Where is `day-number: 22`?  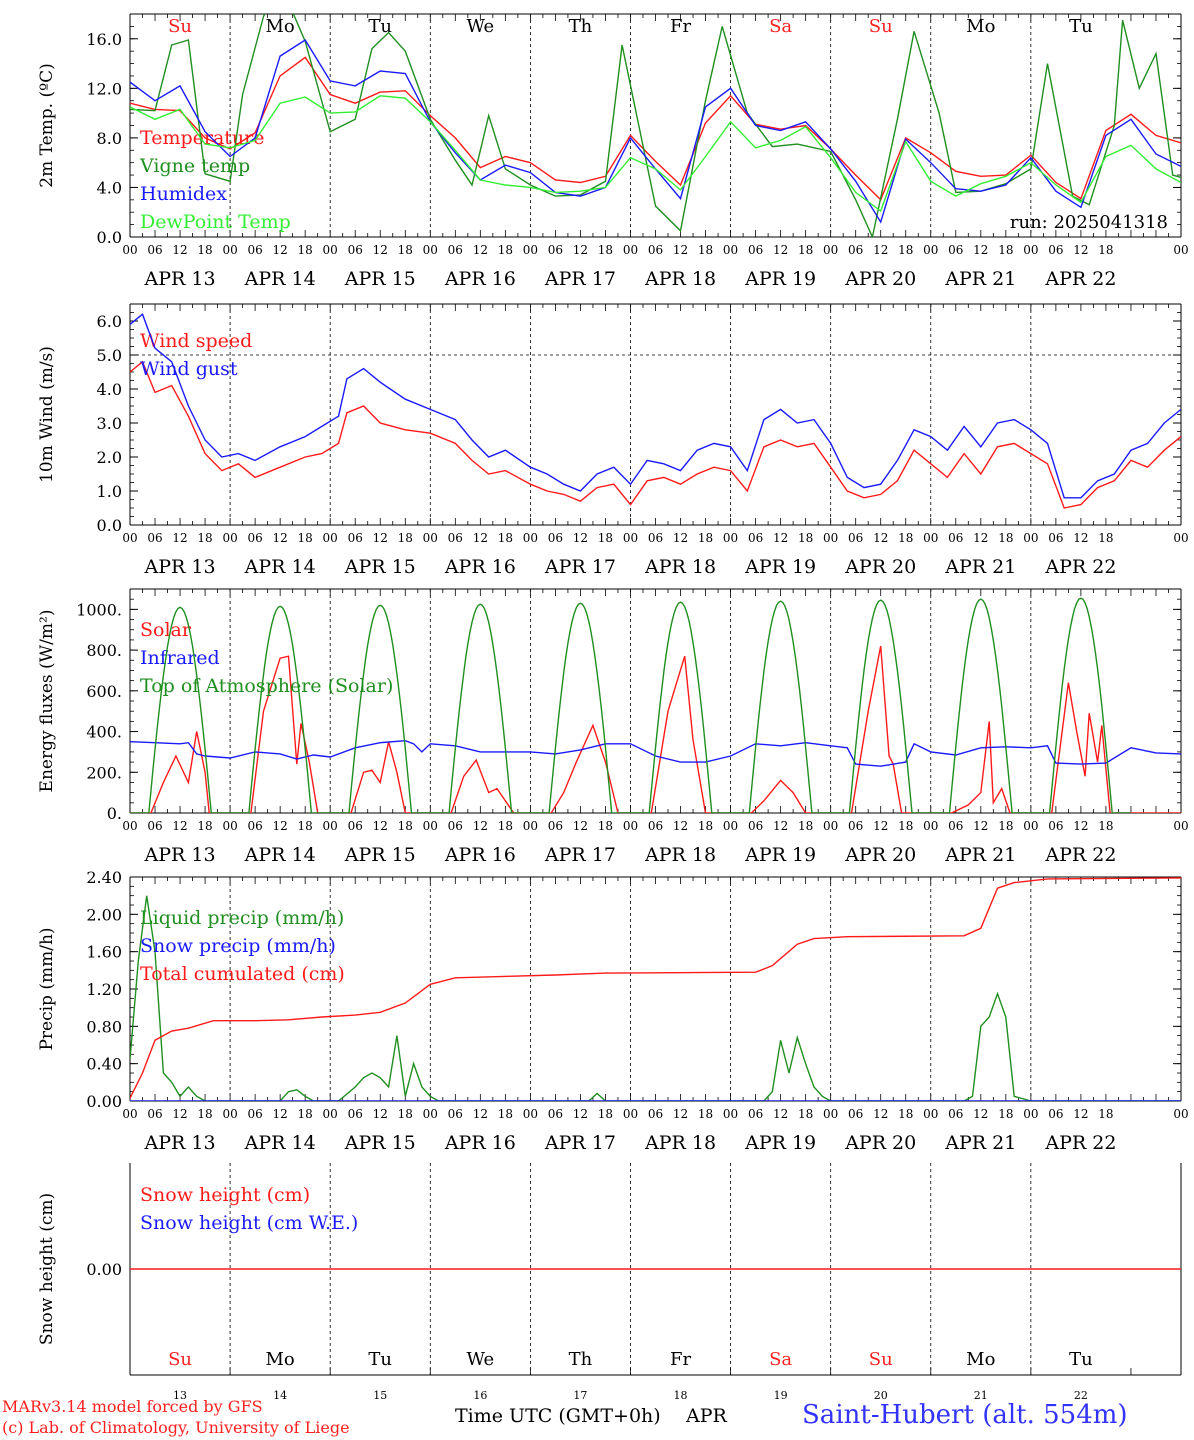
day-number: 22 is located at coordinates (1081, 1395).